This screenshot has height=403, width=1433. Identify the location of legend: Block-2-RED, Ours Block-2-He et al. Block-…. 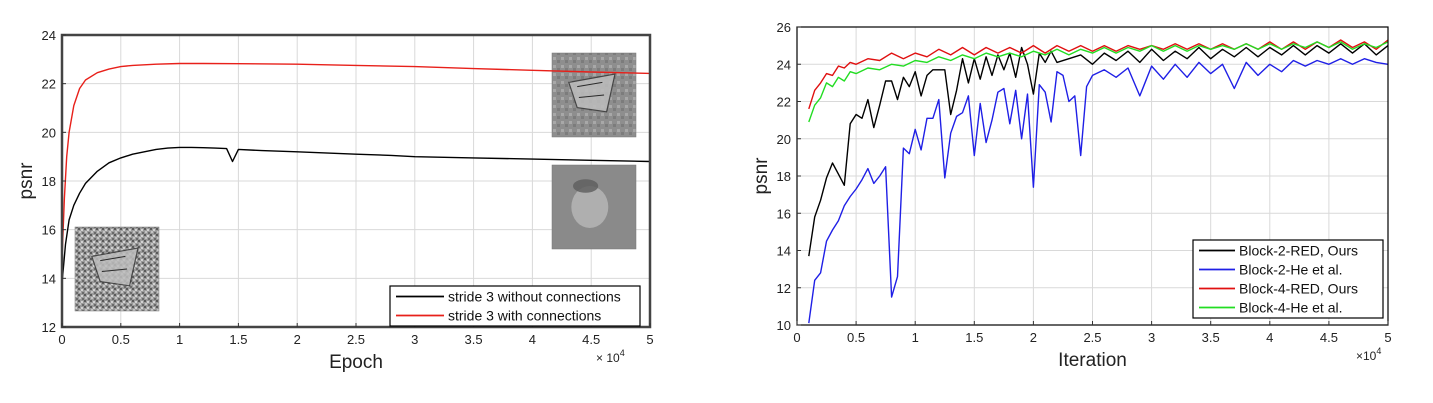
(1288, 279).